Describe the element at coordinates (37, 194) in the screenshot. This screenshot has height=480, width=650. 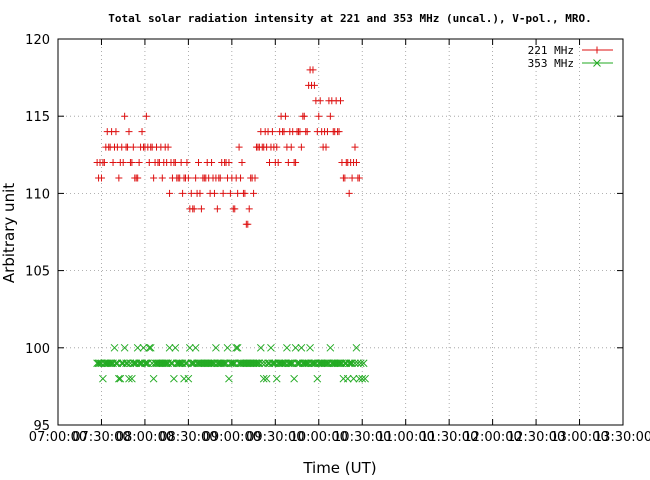
I see `y-tick-label: 110` at that location.